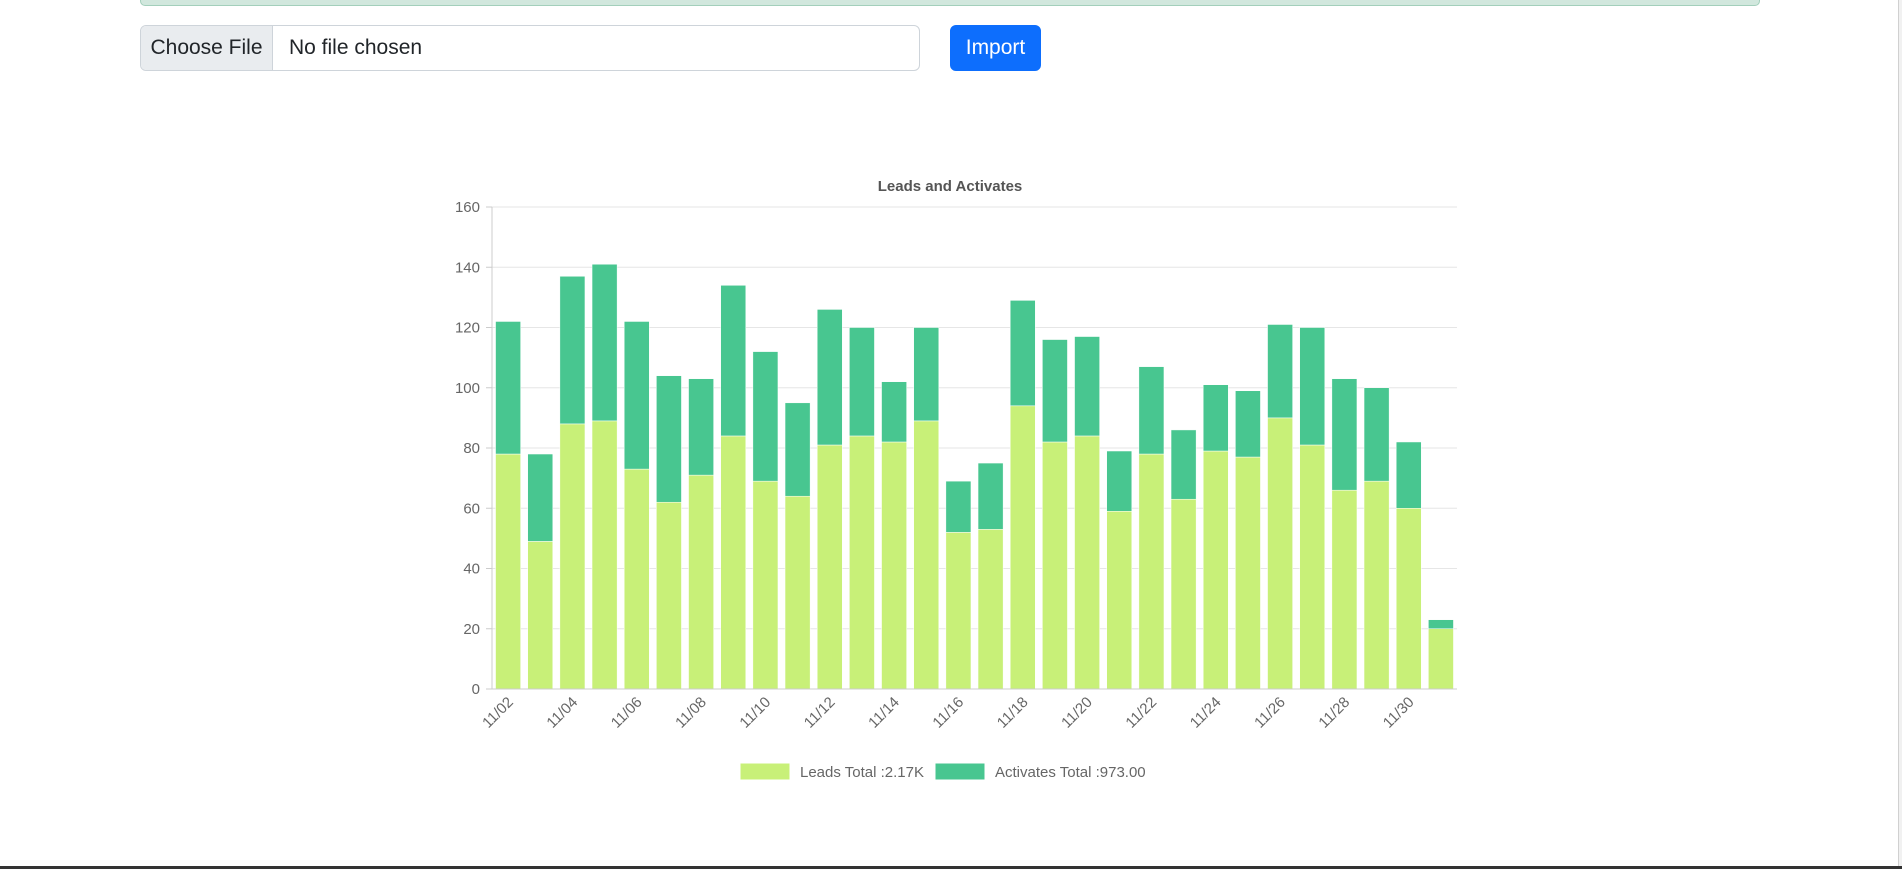 The height and width of the screenshot is (869, 1902). I want to click on x-tick-label: 11/28, so click(1334, 713).